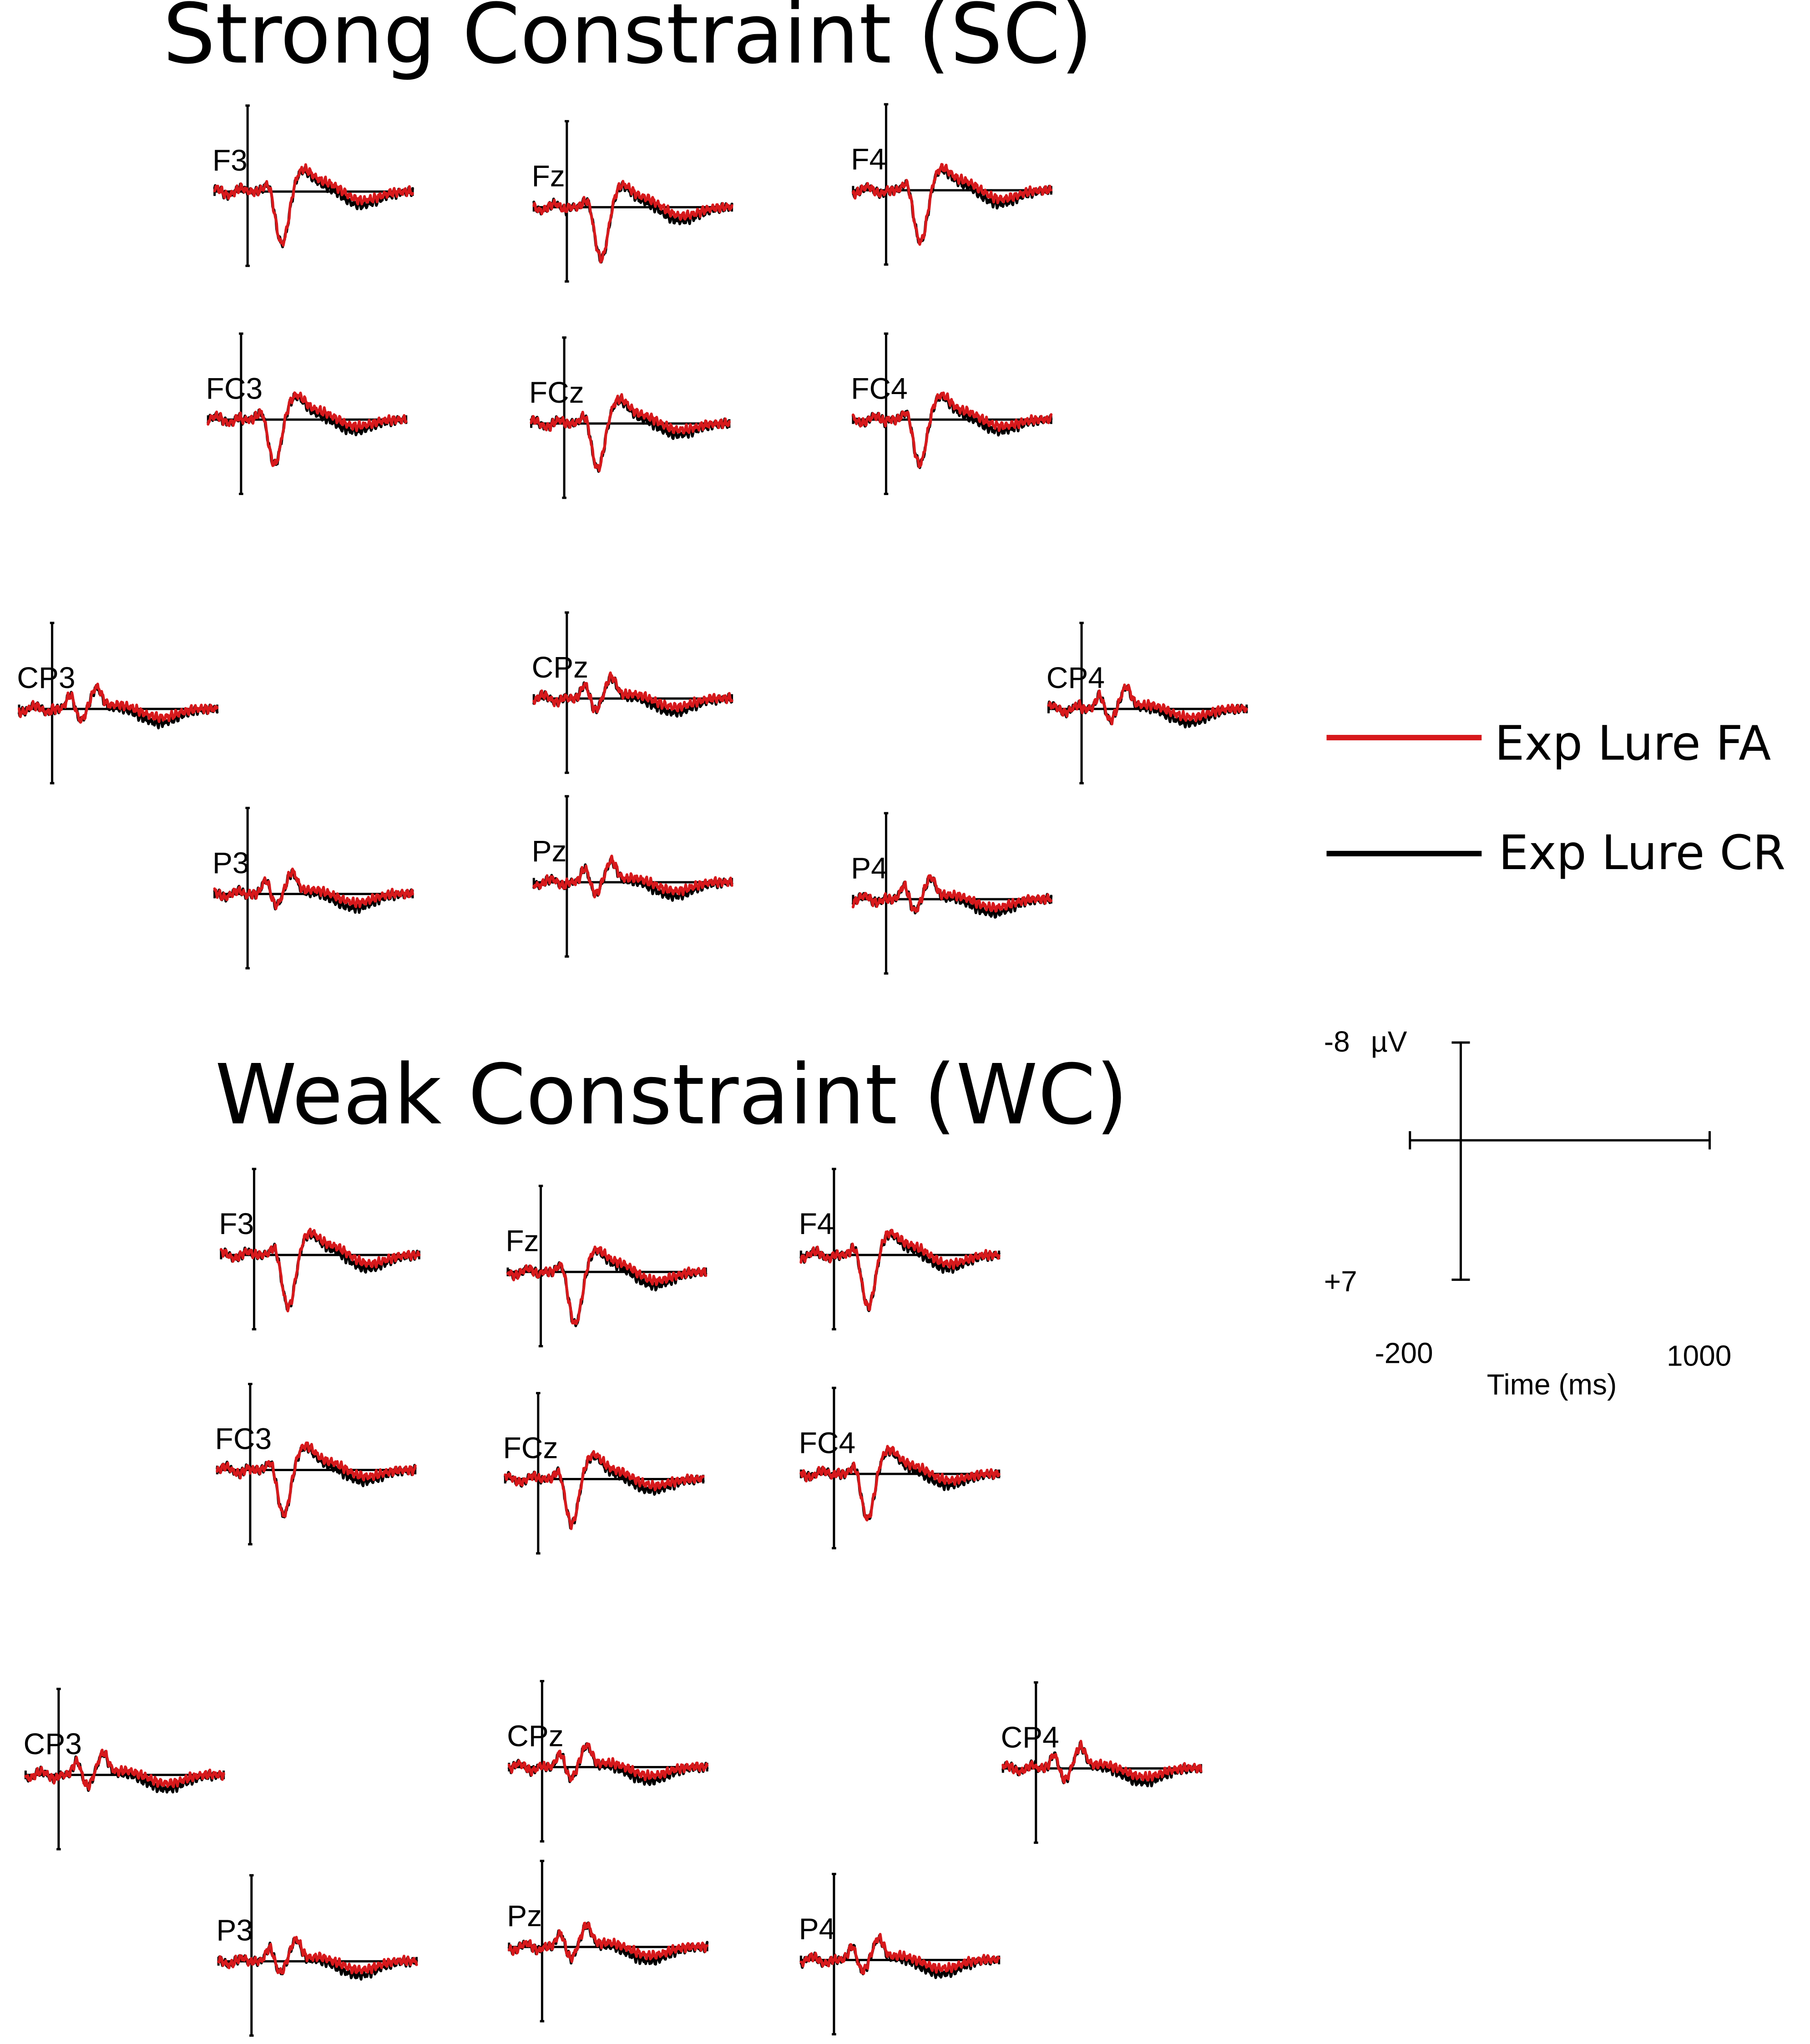 The image size is (1810, 2044). Describe the element at coordinates (1337, 1041) in the screenshot. I see `scale-label-y-top: -8` at that location.